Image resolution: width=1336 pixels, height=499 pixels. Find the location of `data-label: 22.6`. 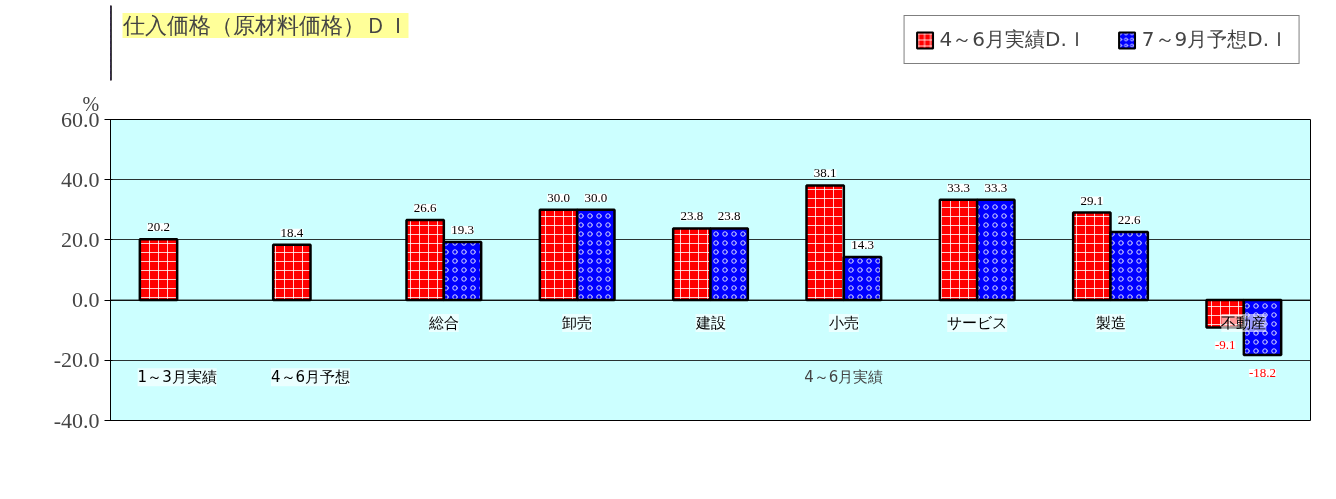

data-label: 22.6 is located at coordinates (1129, 220).